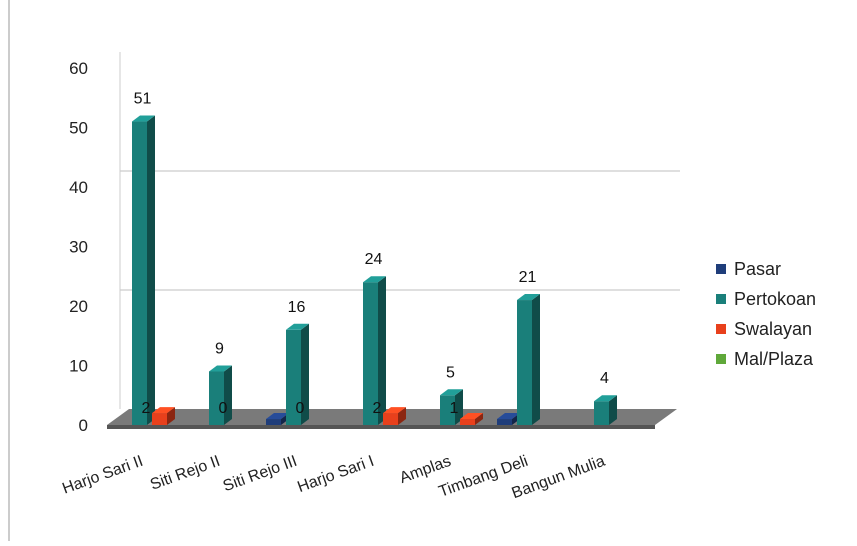  Describe the element at coordinates (454, 408) in the screenshot. I see `data-label: 1` at that location.